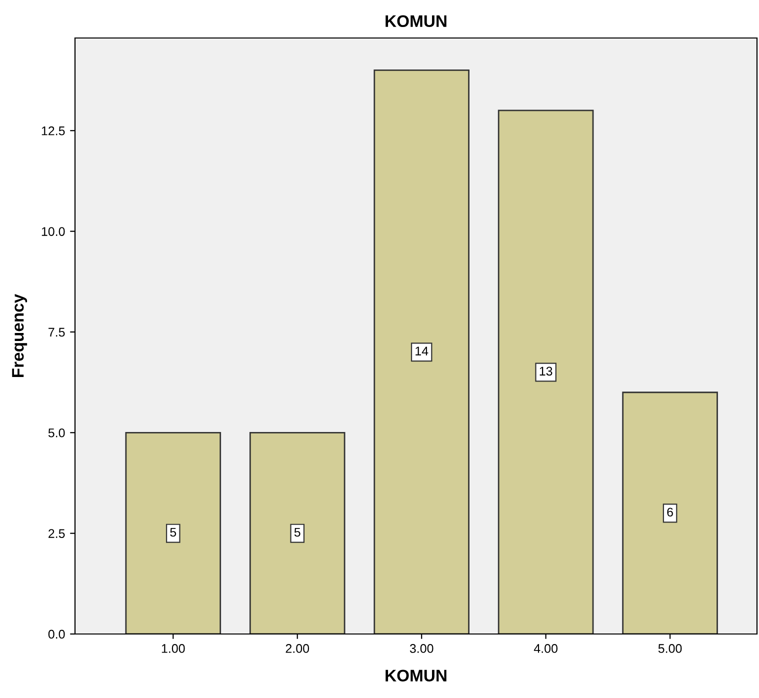 This screenshot has width=759, height=698. What do you see at coordinates (416, 676) in the screenshot?
I see `x-axis-title: KOMUN` at bounding box center [416, 676].